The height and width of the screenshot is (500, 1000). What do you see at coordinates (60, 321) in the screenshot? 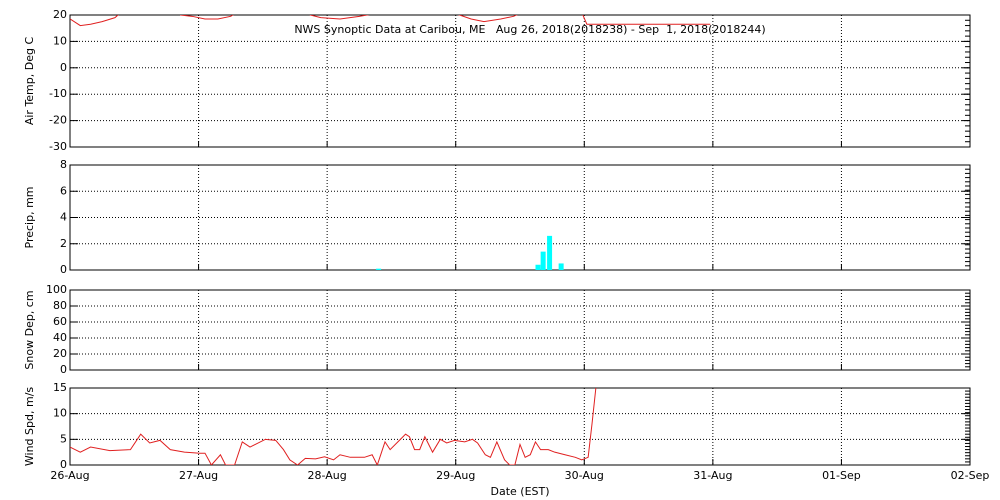
I see `y-tick-label: 60` at bounding box center [60, 321].